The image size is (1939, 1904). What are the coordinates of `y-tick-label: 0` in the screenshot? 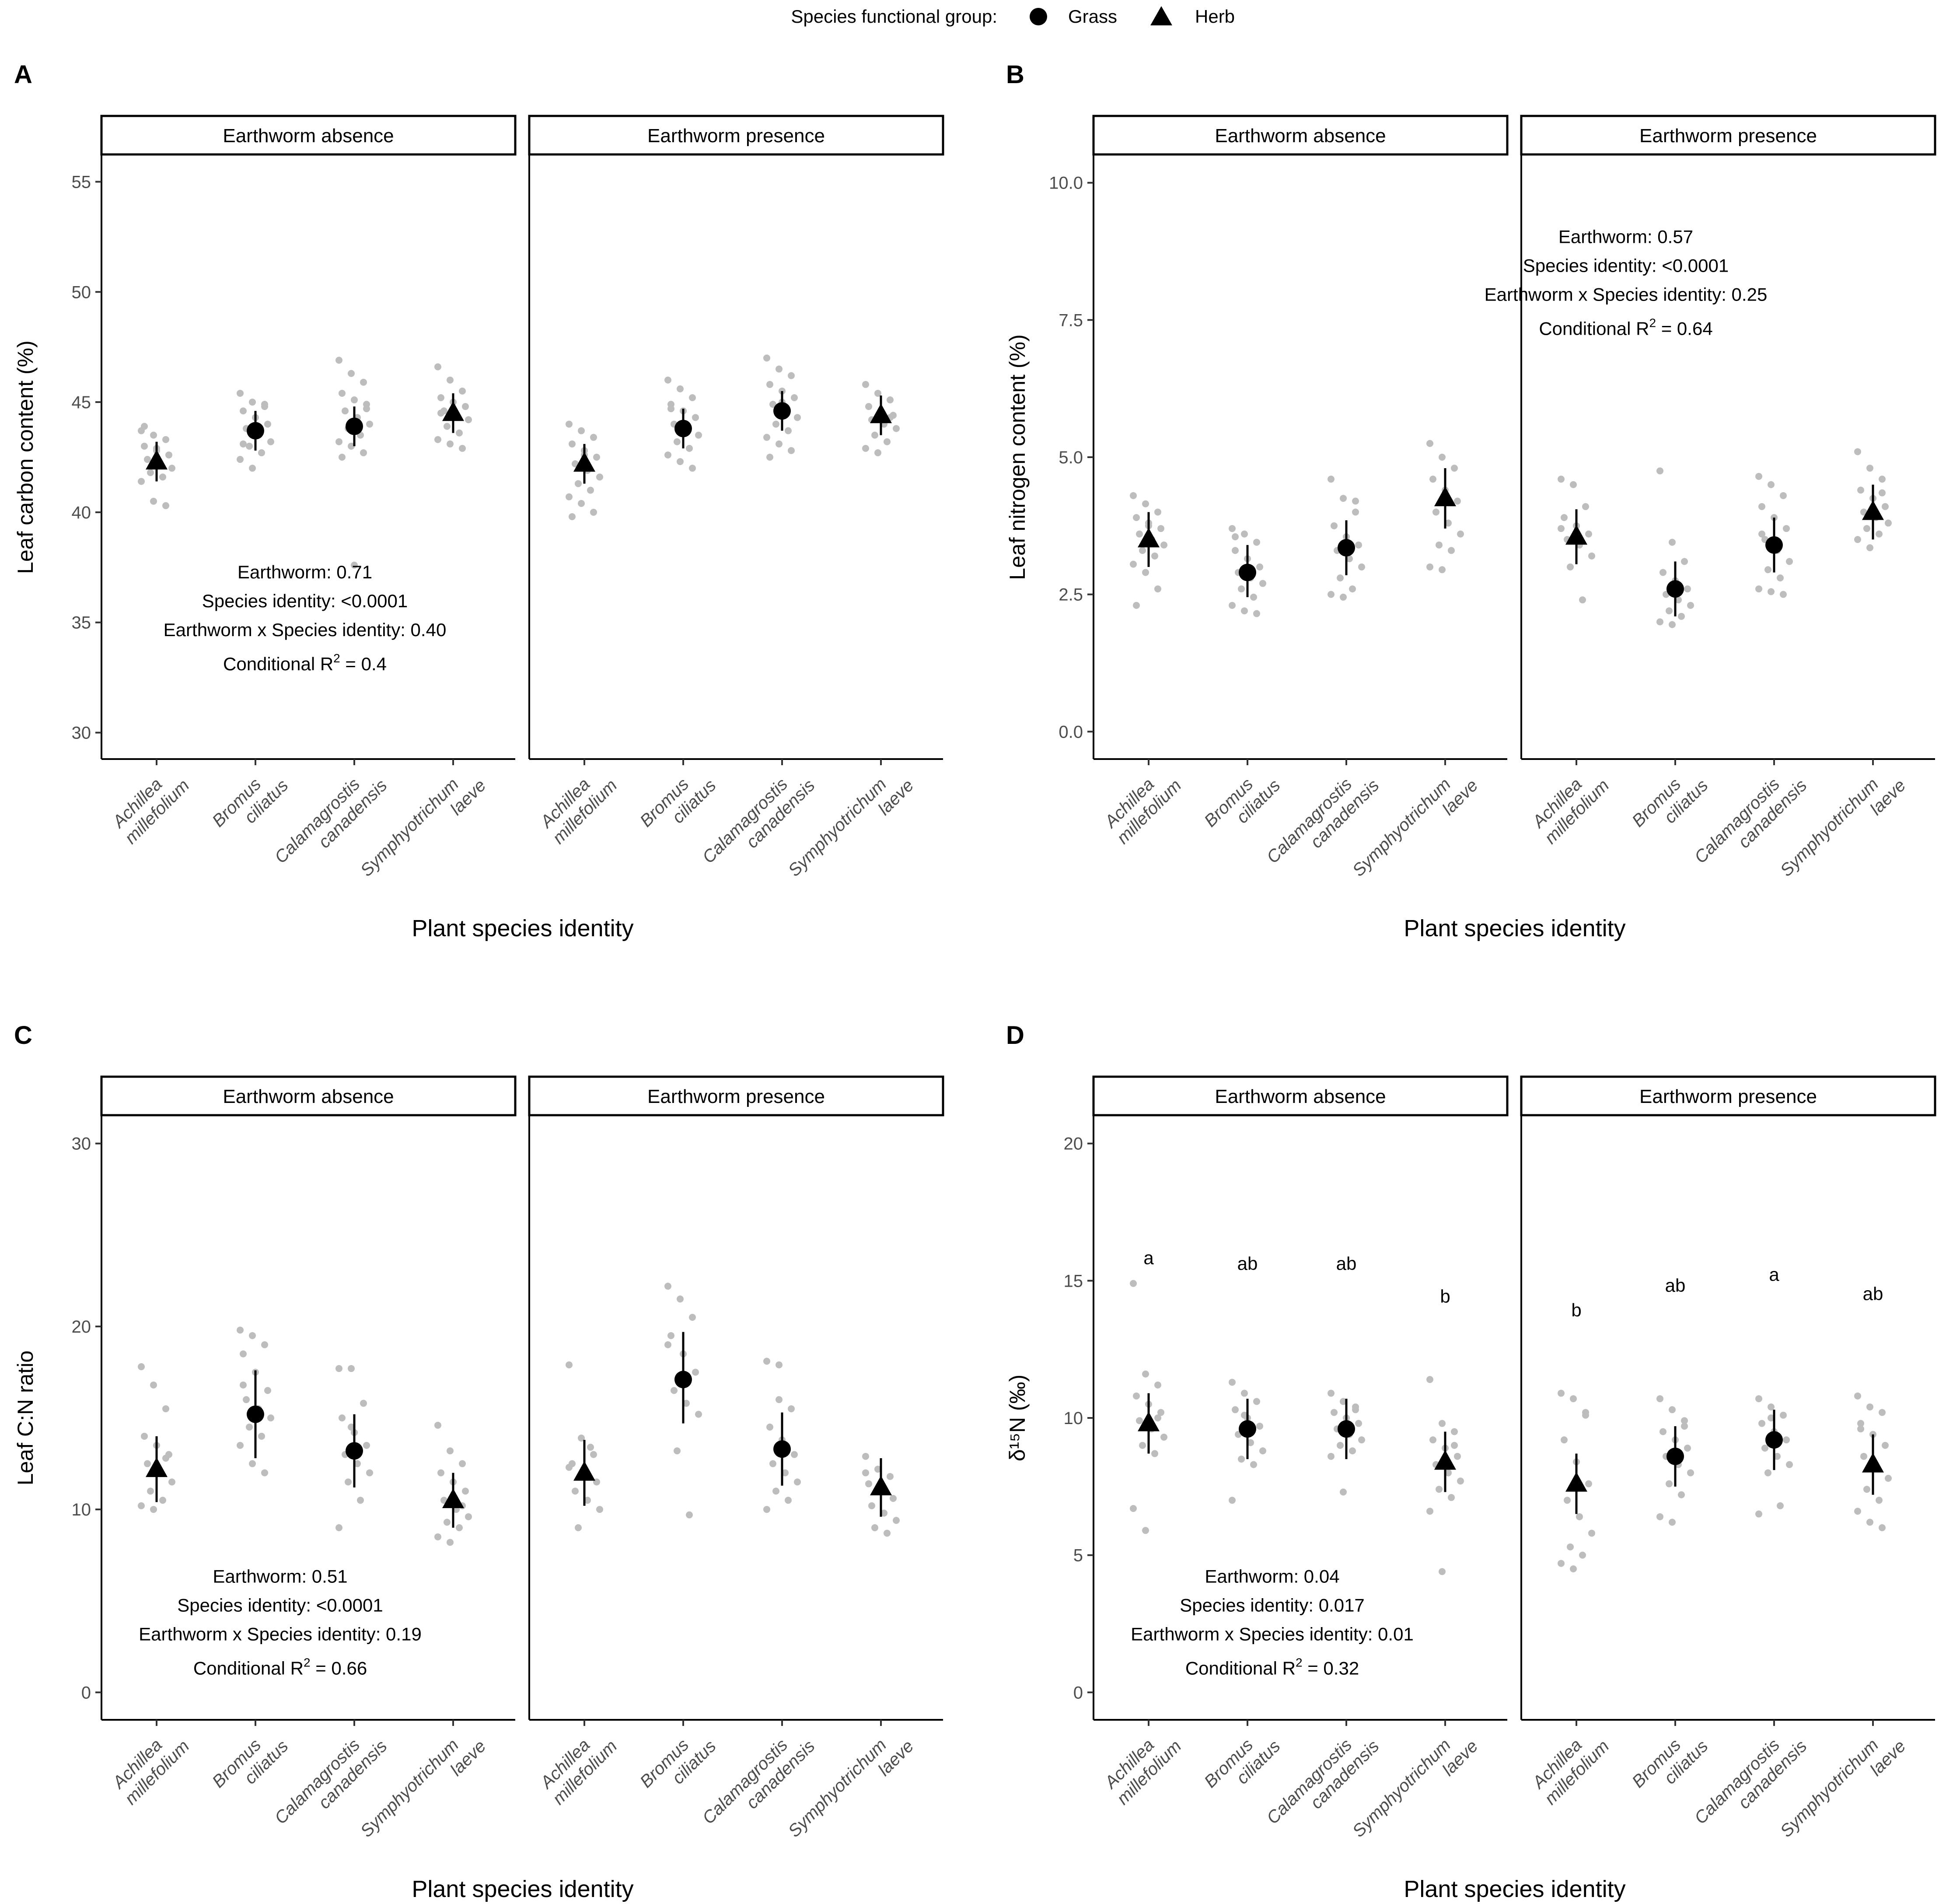 It's located at (1078, 1692).